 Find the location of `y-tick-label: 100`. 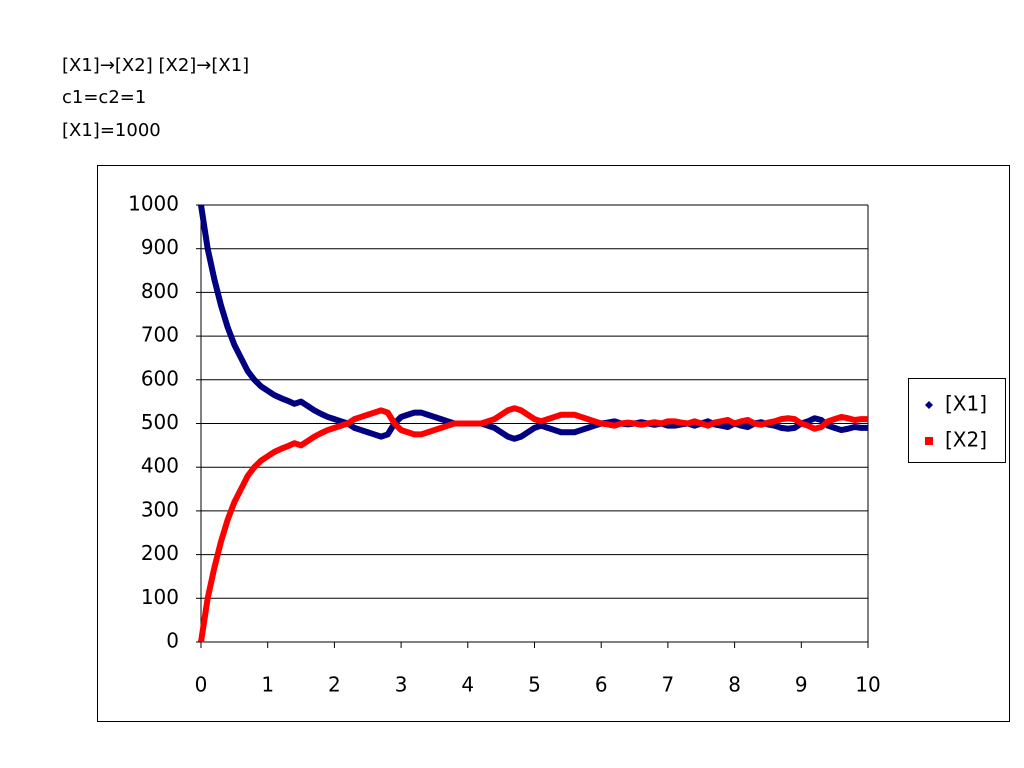

y-tick-label: 100 is located at coordinates (160, 597).